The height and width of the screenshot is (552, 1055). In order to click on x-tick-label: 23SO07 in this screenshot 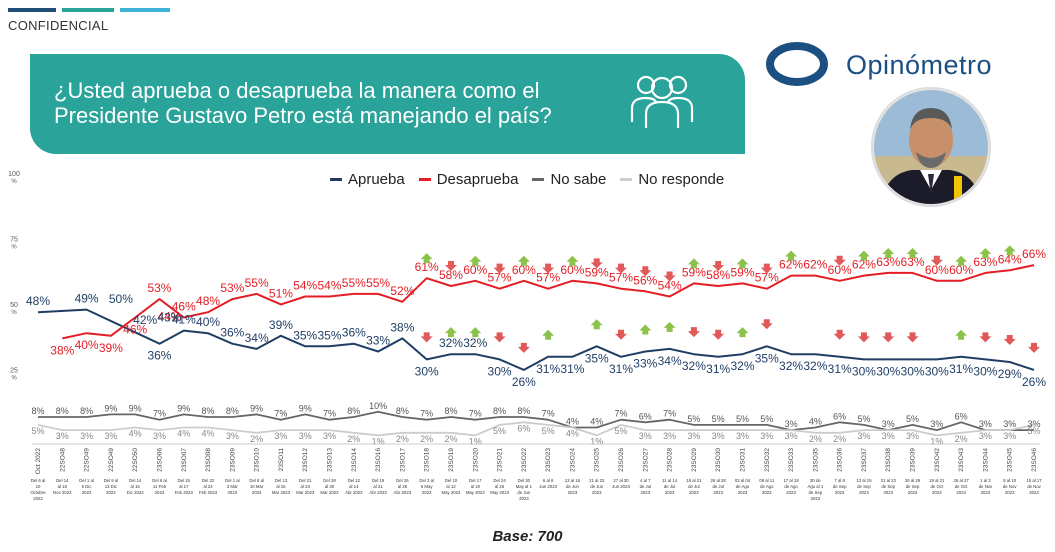, I will do `click(184, 460)`.